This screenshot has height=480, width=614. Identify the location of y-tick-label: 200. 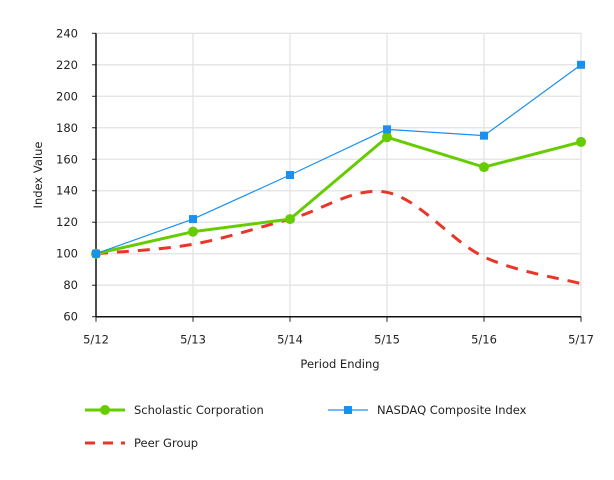
(67, 96).